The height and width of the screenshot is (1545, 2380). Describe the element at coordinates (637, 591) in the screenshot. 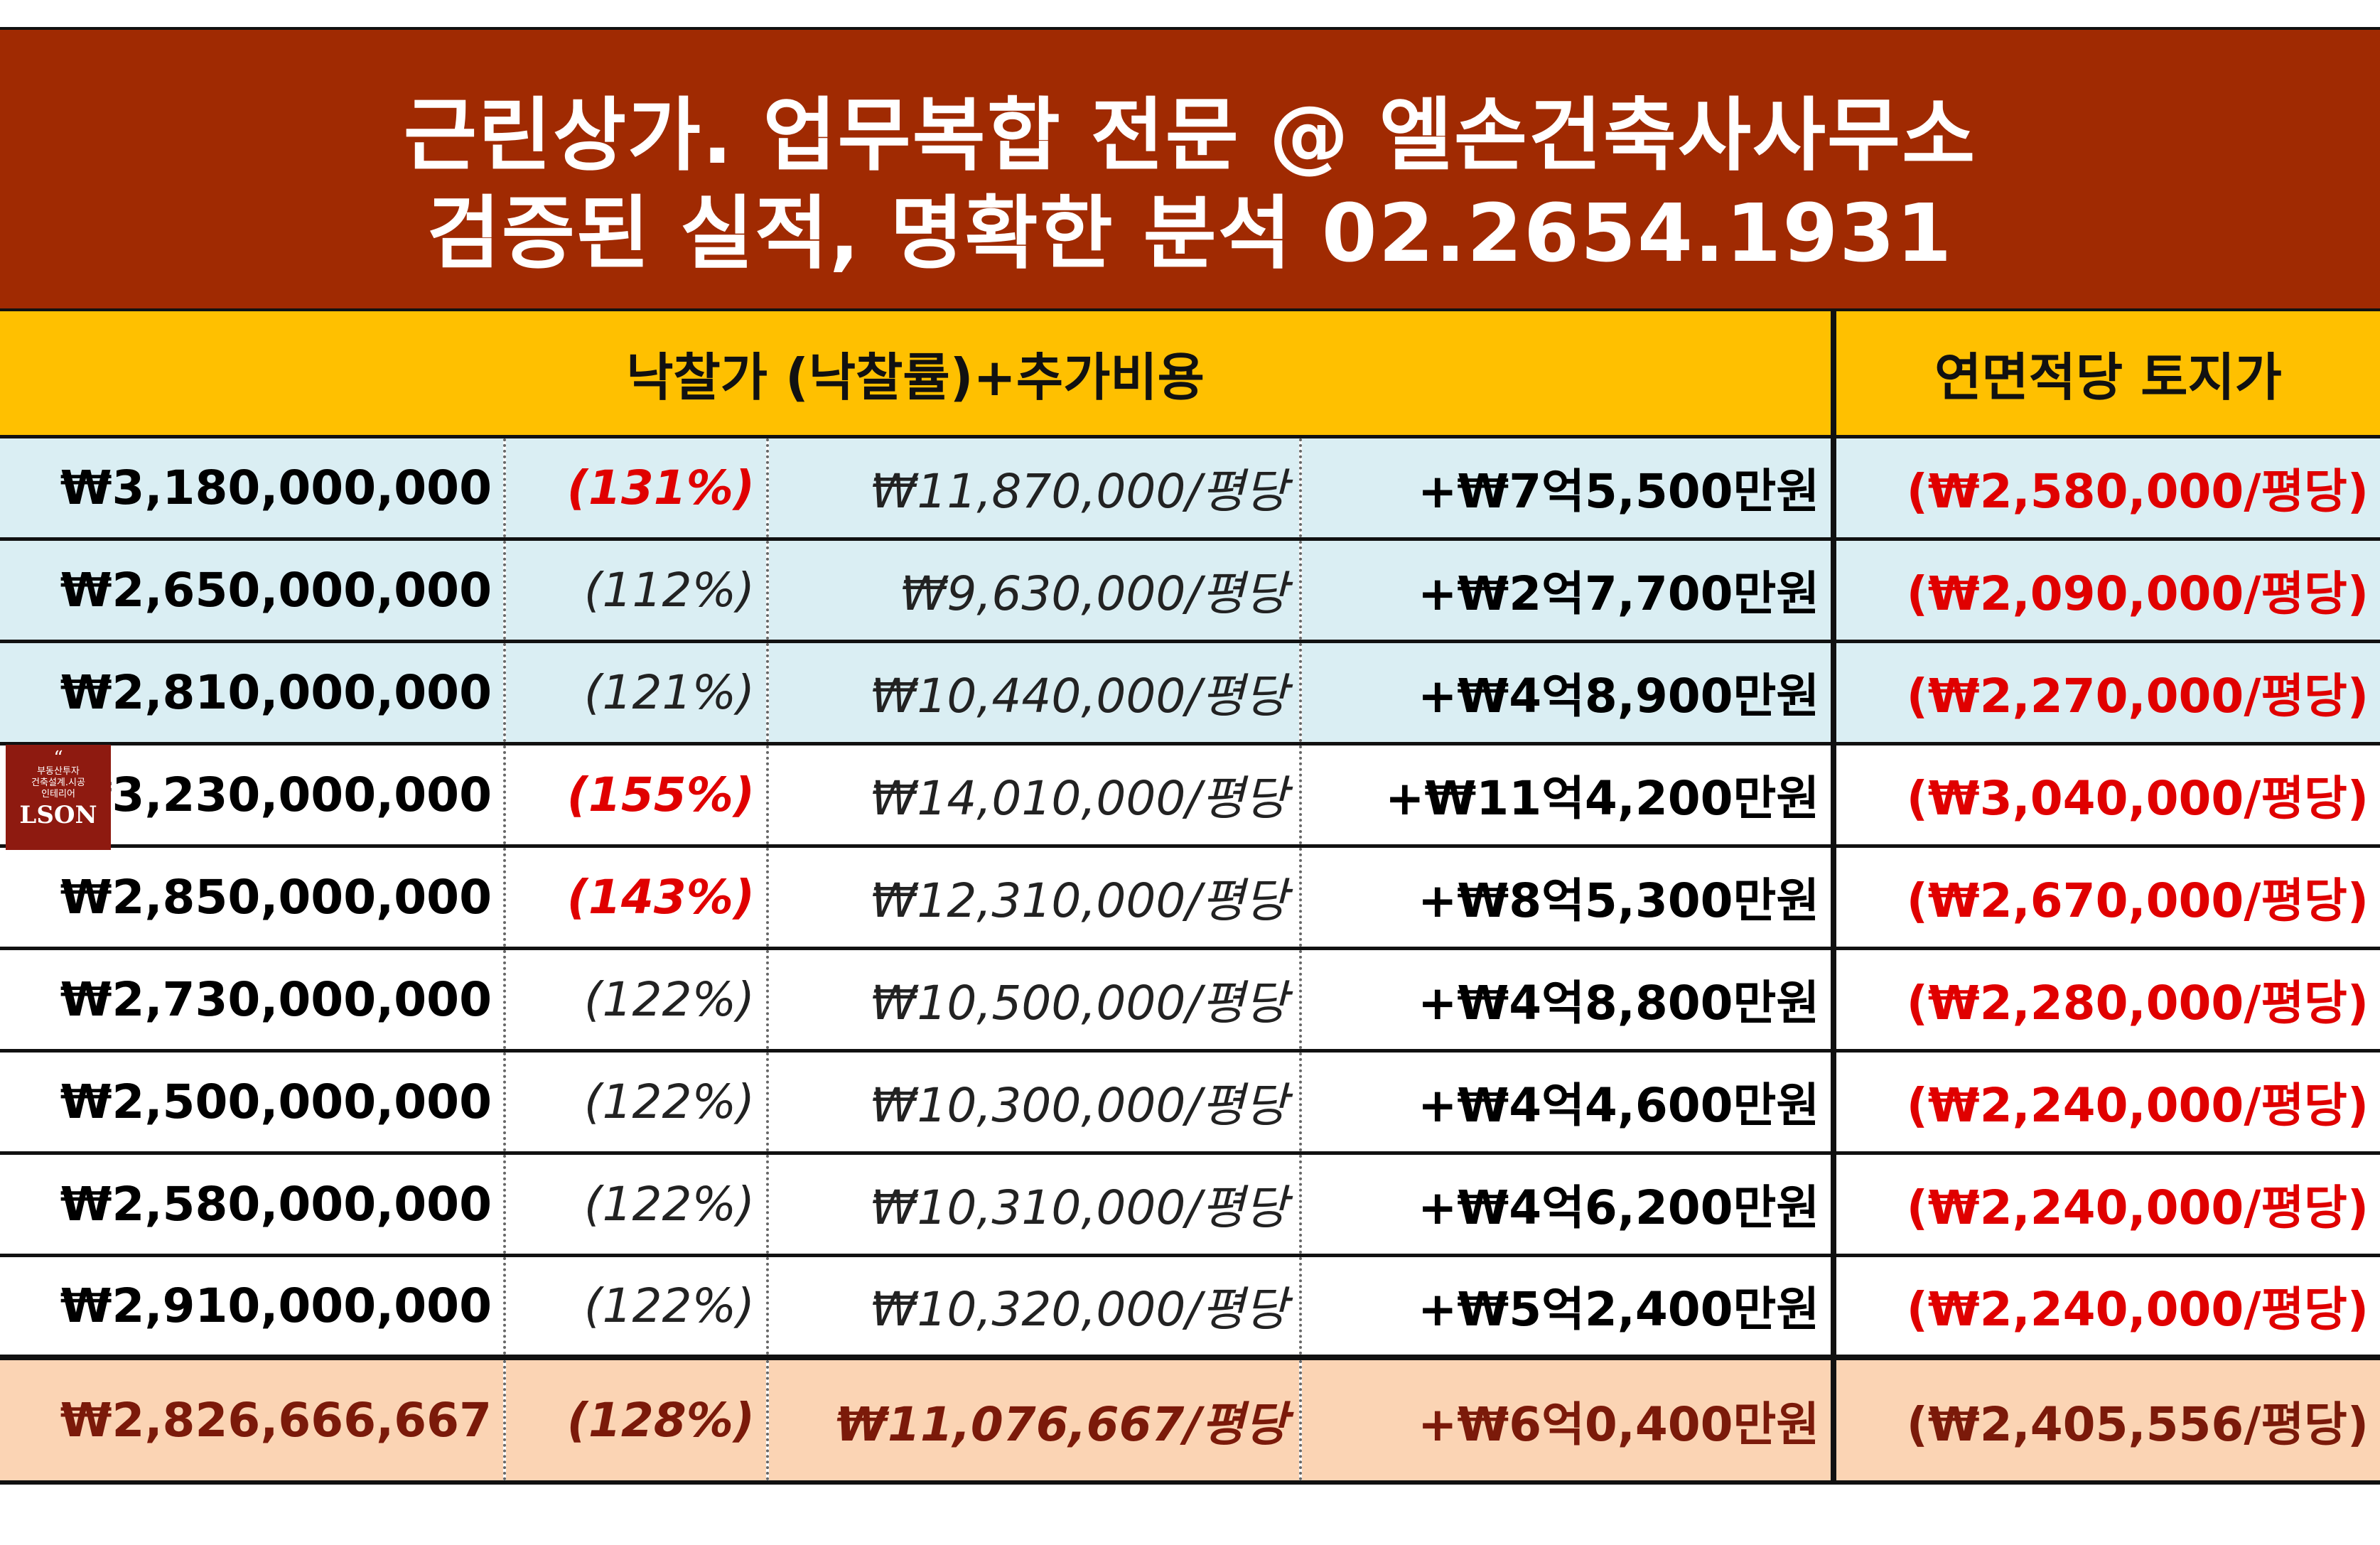

I see `bid-rate: (112%)` at that location.